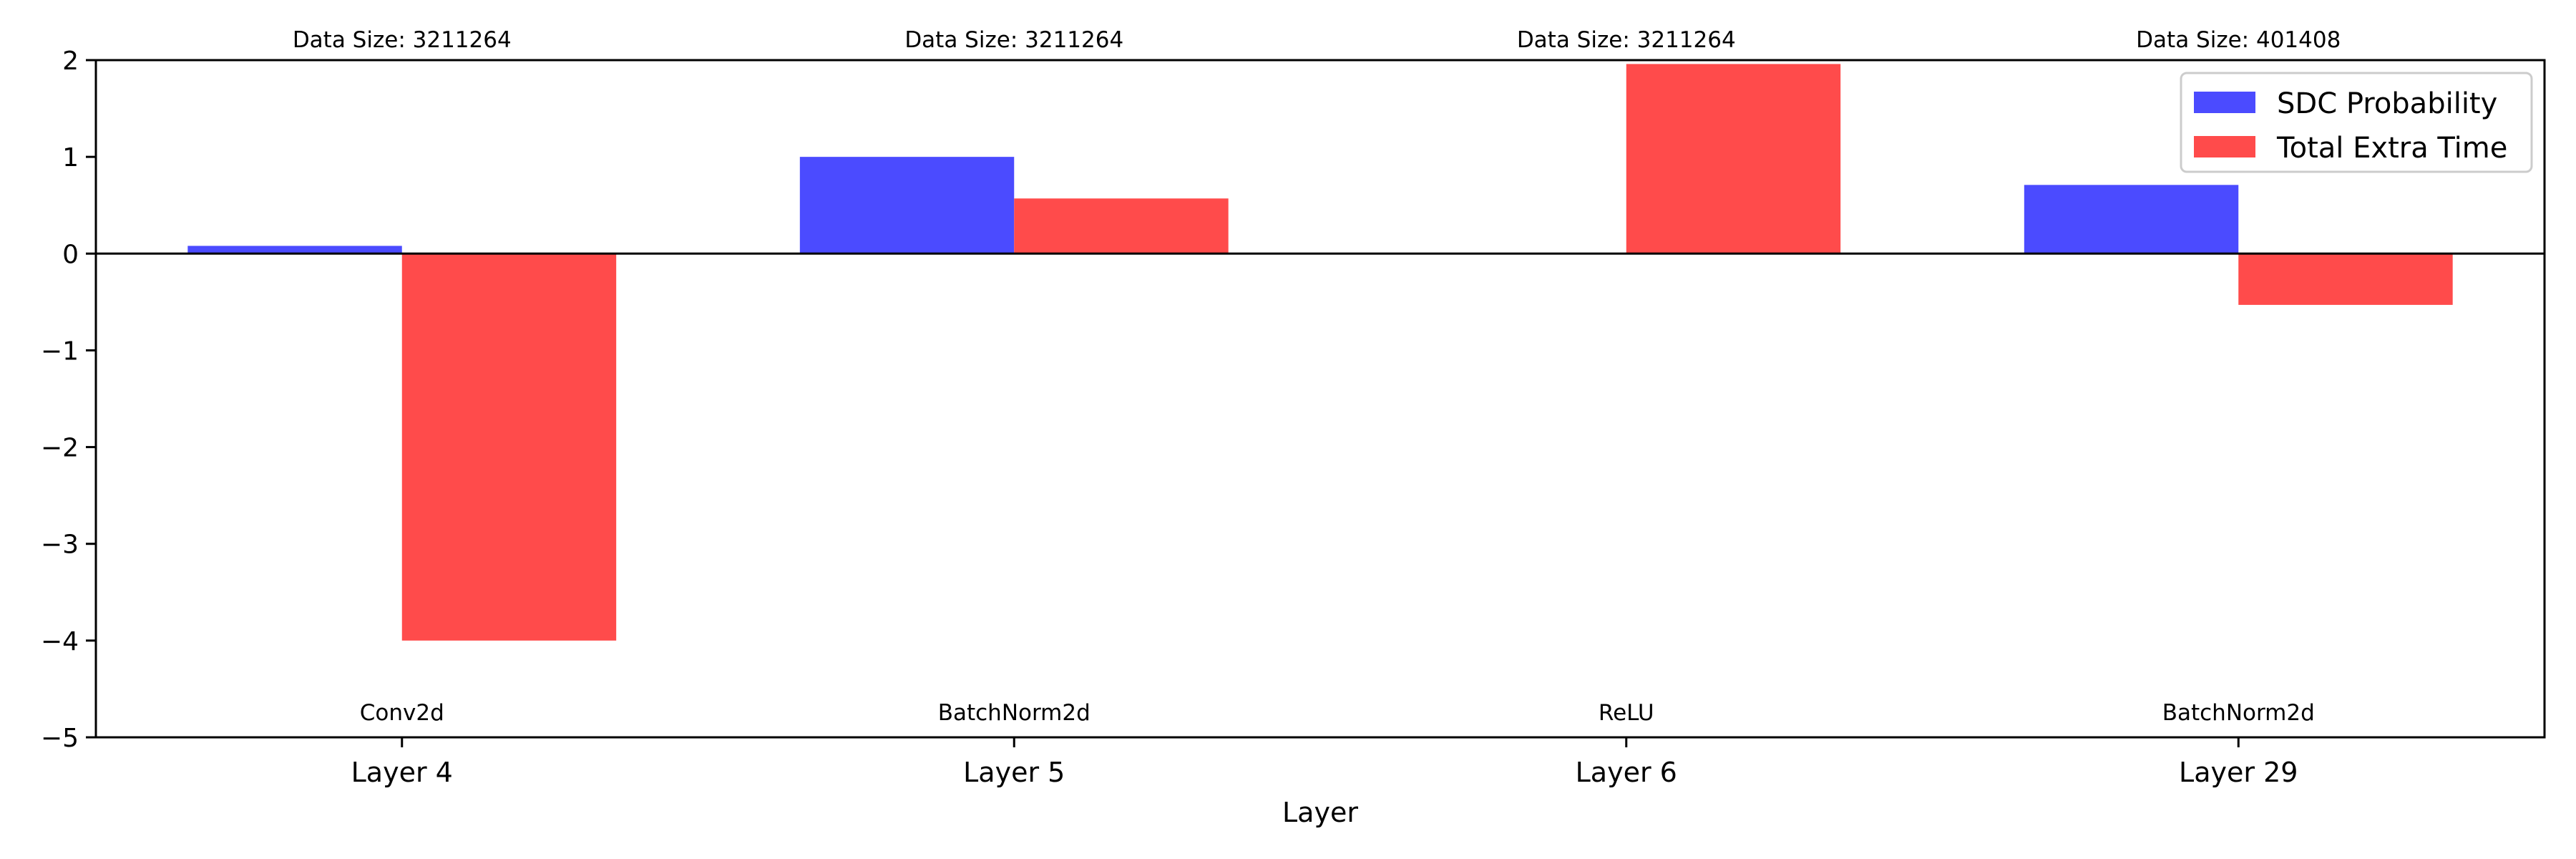  I want to click on x-axis: Layer 4 Layer 5 Layer 6 Layer 29, so click(1324, 762).